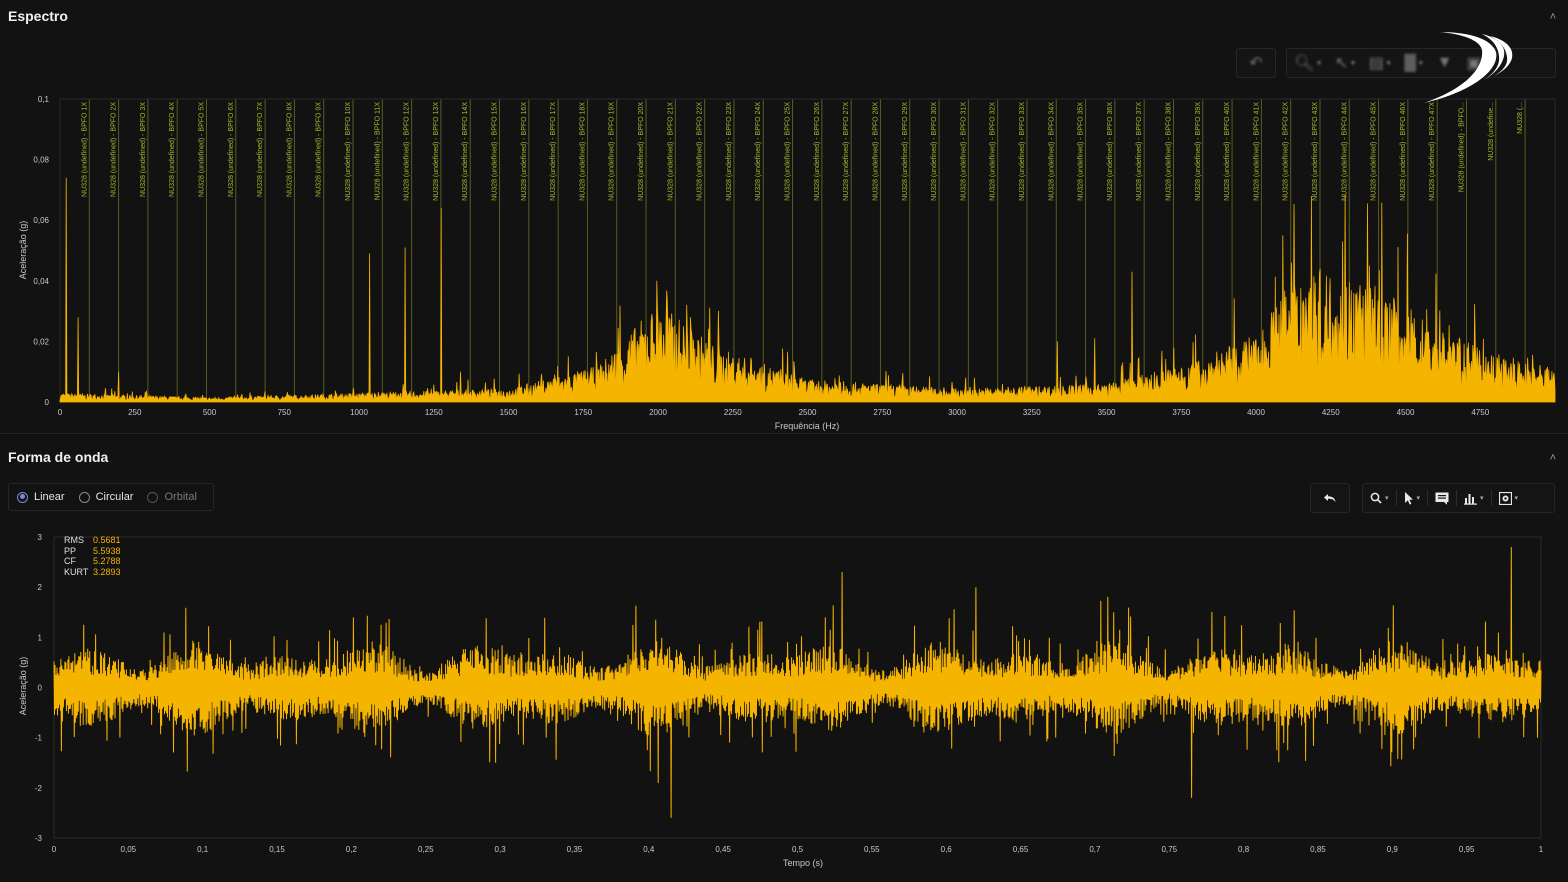  What do you see at coordinates (92, 571) in the screenshot?
I see `stat-kurt: KURT 3.2893` at bounding box center [92, 571].